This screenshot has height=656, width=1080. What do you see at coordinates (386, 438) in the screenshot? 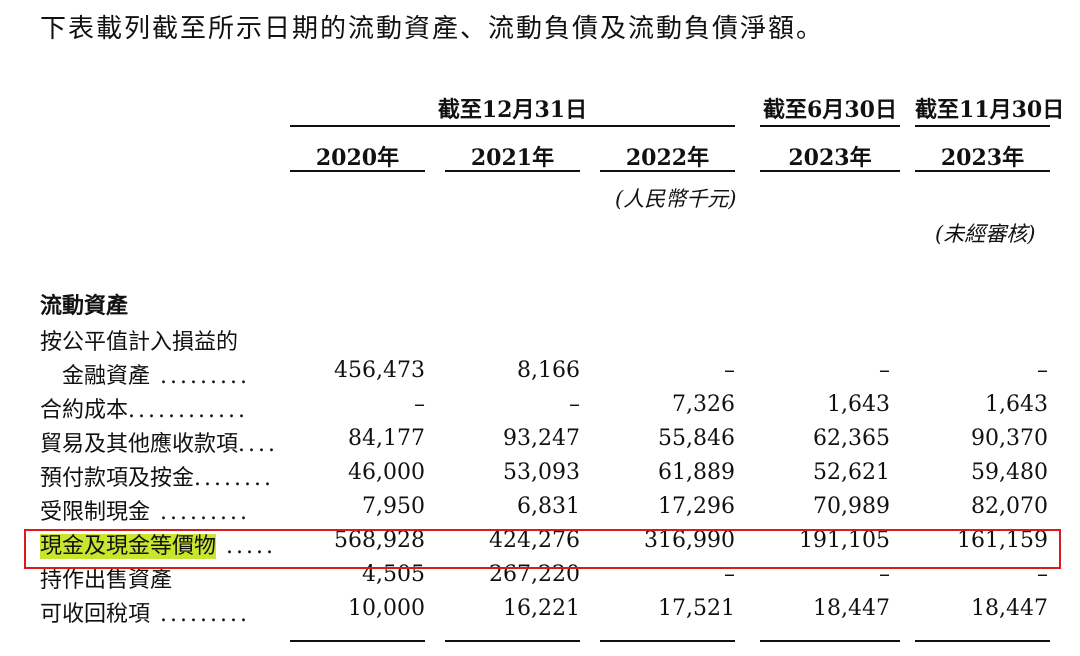
I see `table-cell: 84,177` at bounding box center [386, 438].